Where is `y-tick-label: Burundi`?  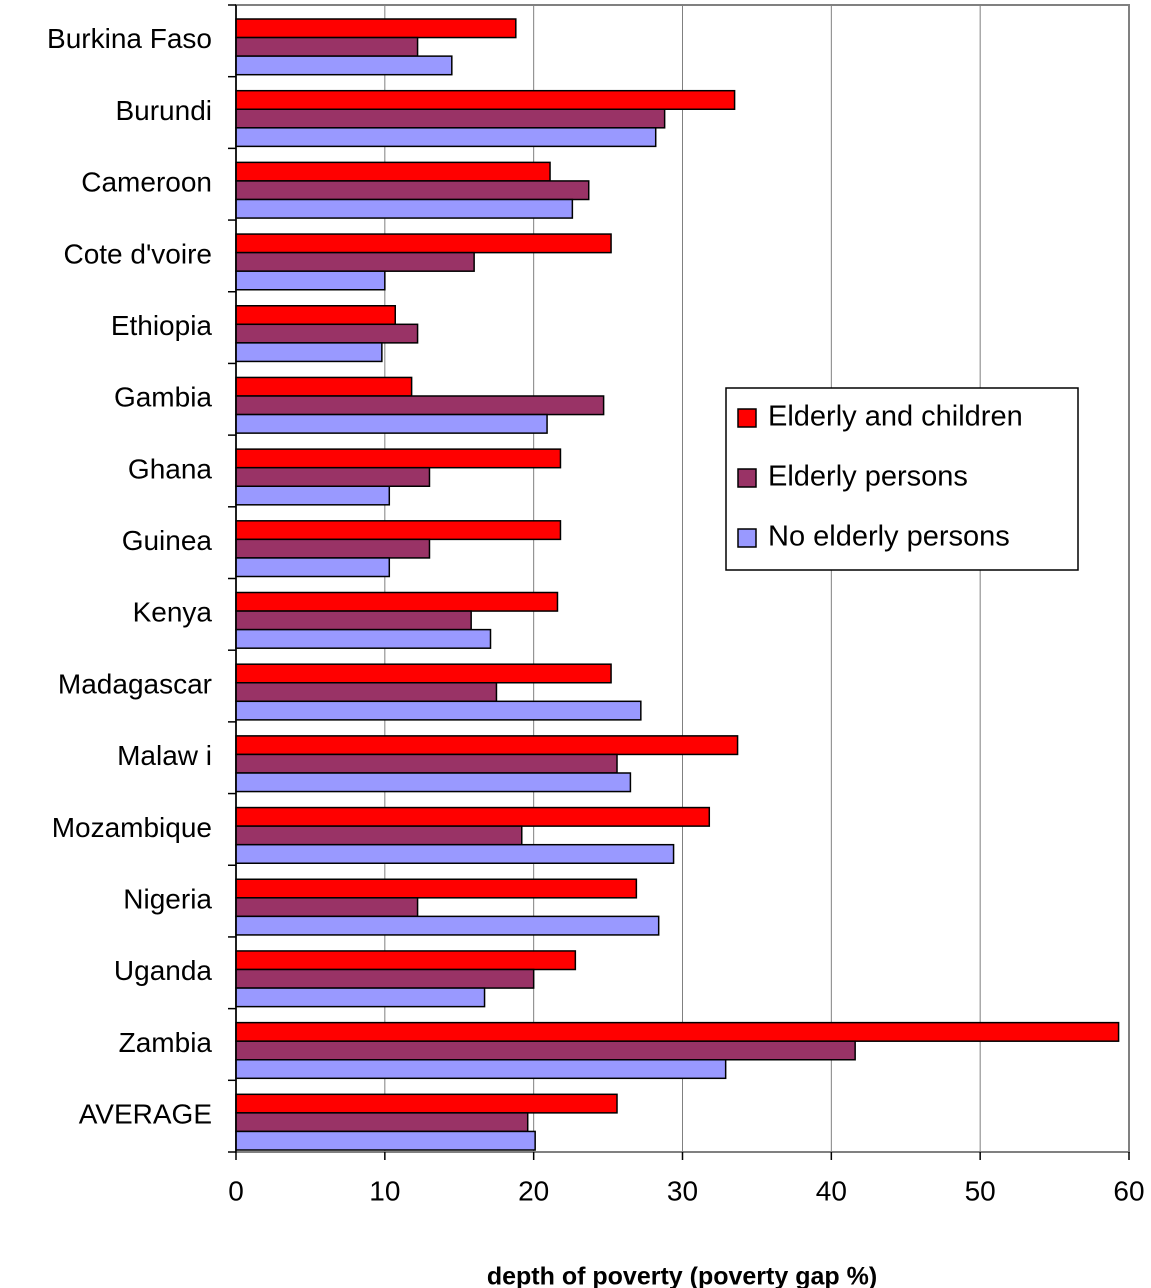 y-tick-label: Burundi is located at coordinates (163, 110).